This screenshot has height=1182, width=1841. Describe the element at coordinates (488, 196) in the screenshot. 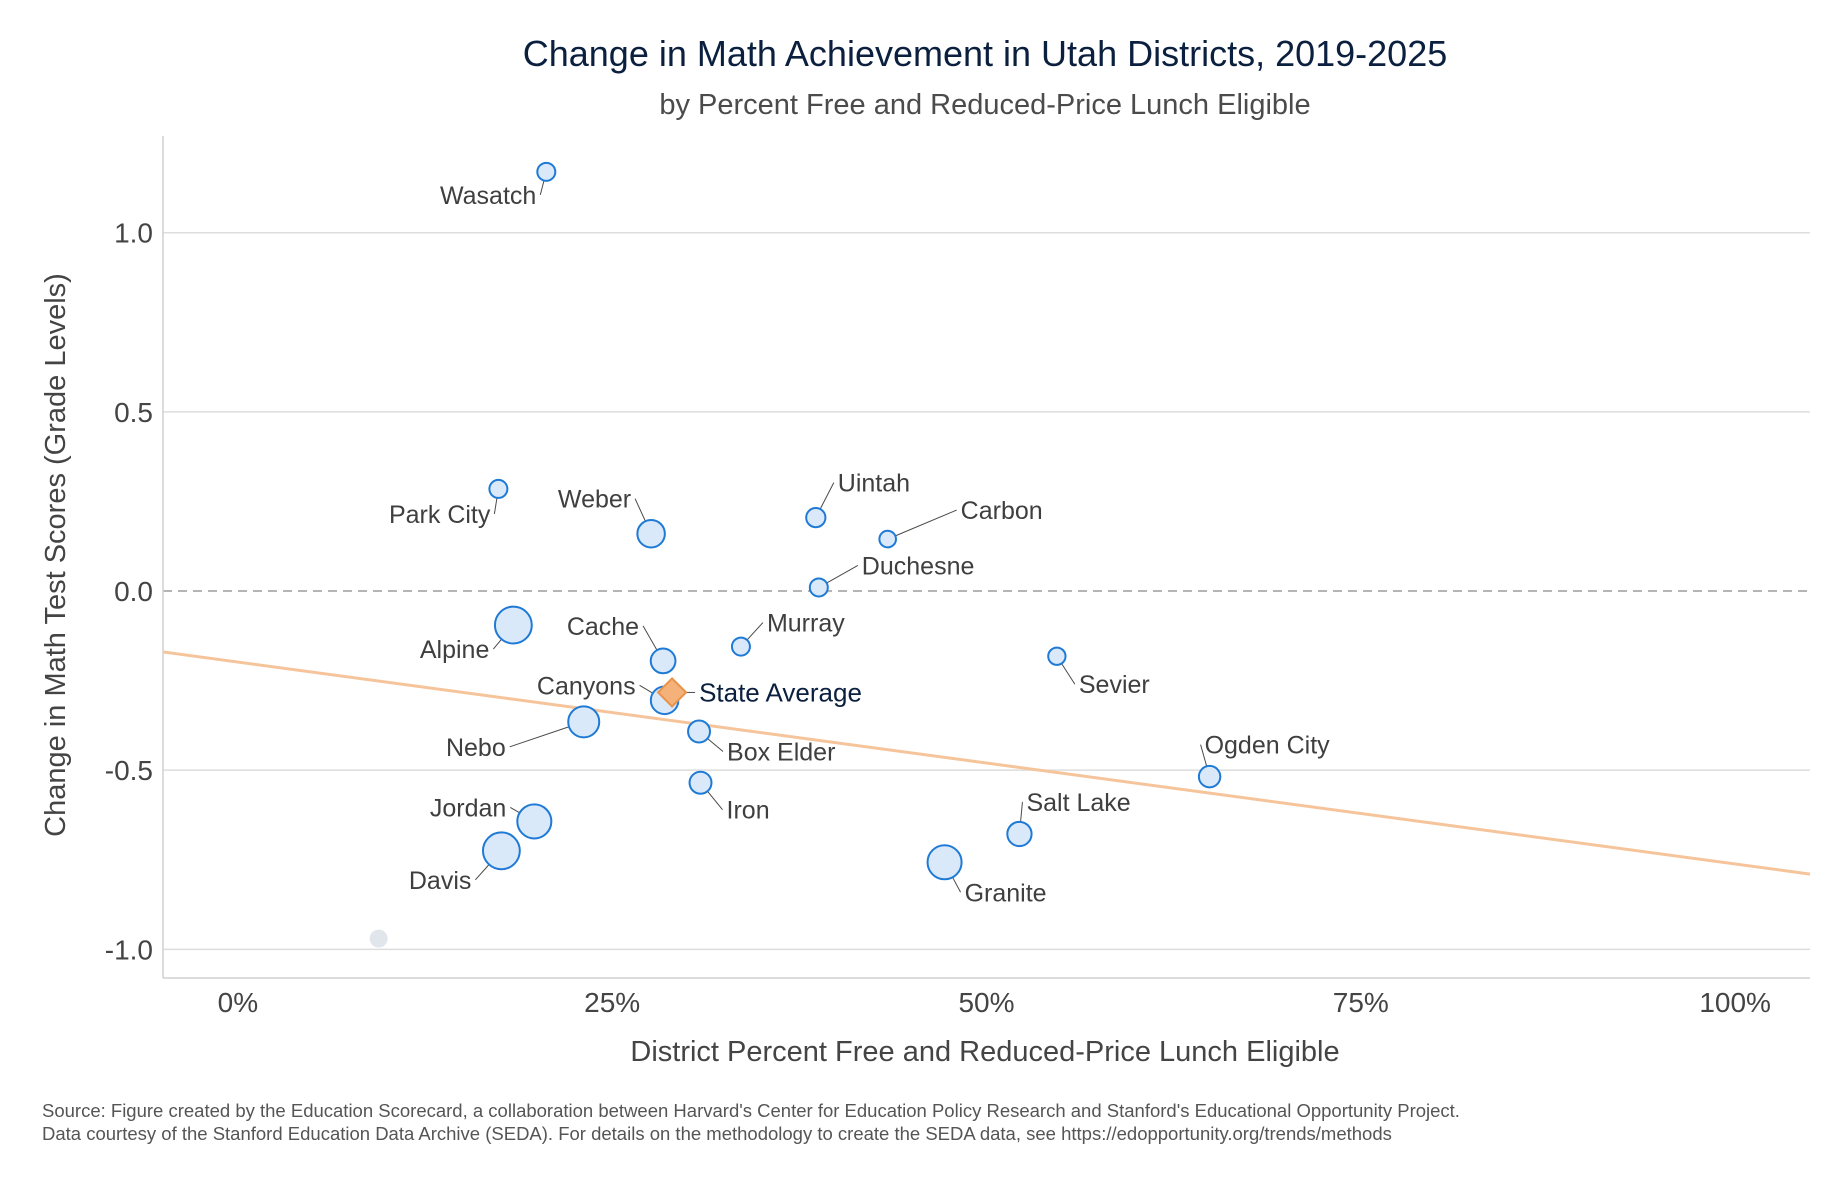

I see `district-label: Wasatch` at that location.